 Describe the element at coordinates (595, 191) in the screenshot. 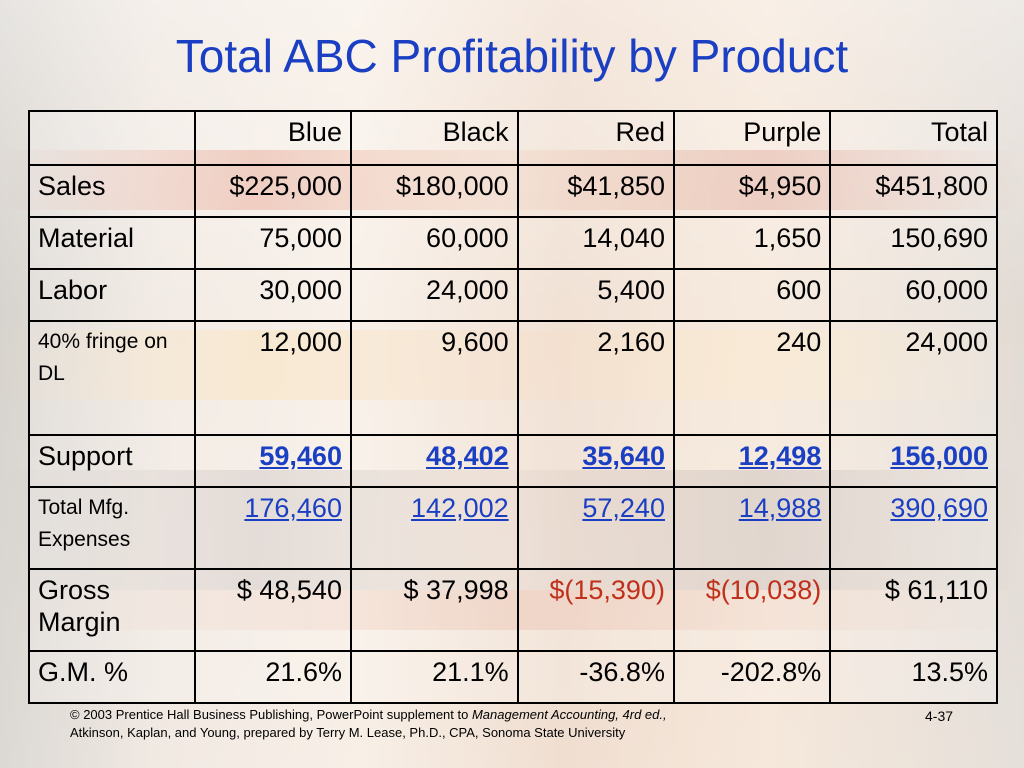

I see `cell-value: $41,850` at that location.